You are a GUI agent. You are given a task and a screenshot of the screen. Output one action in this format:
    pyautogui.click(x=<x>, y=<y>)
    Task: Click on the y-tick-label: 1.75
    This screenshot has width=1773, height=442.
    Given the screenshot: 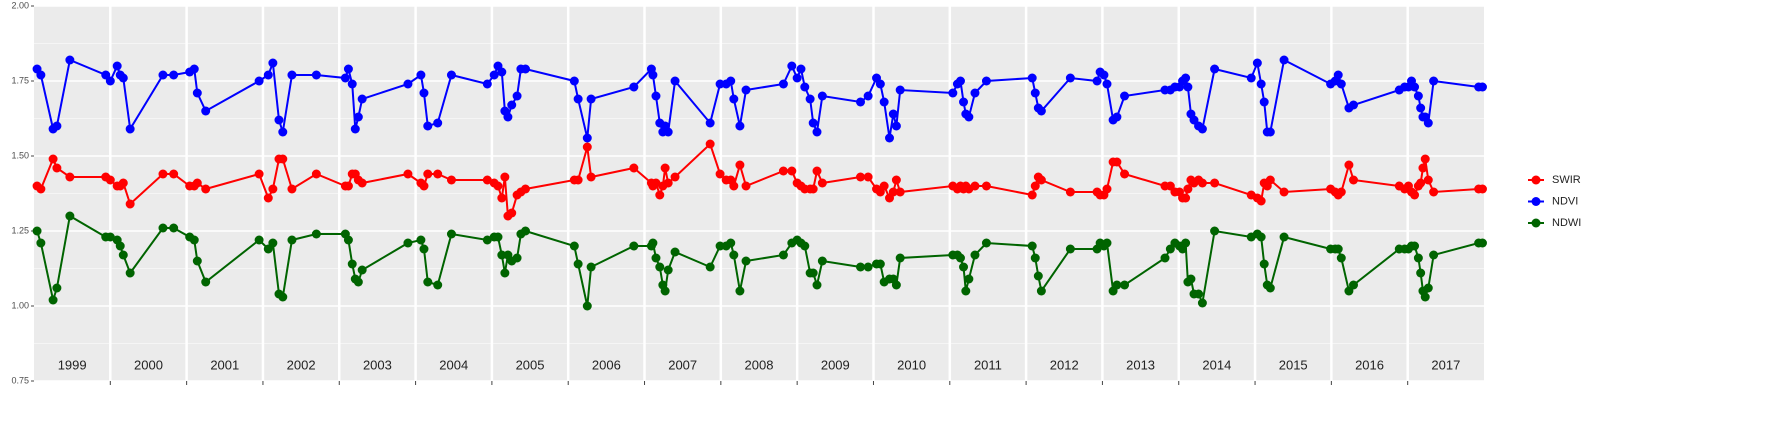 What is the action you would take?
    pyautogui.click(x=20, y=80)
    